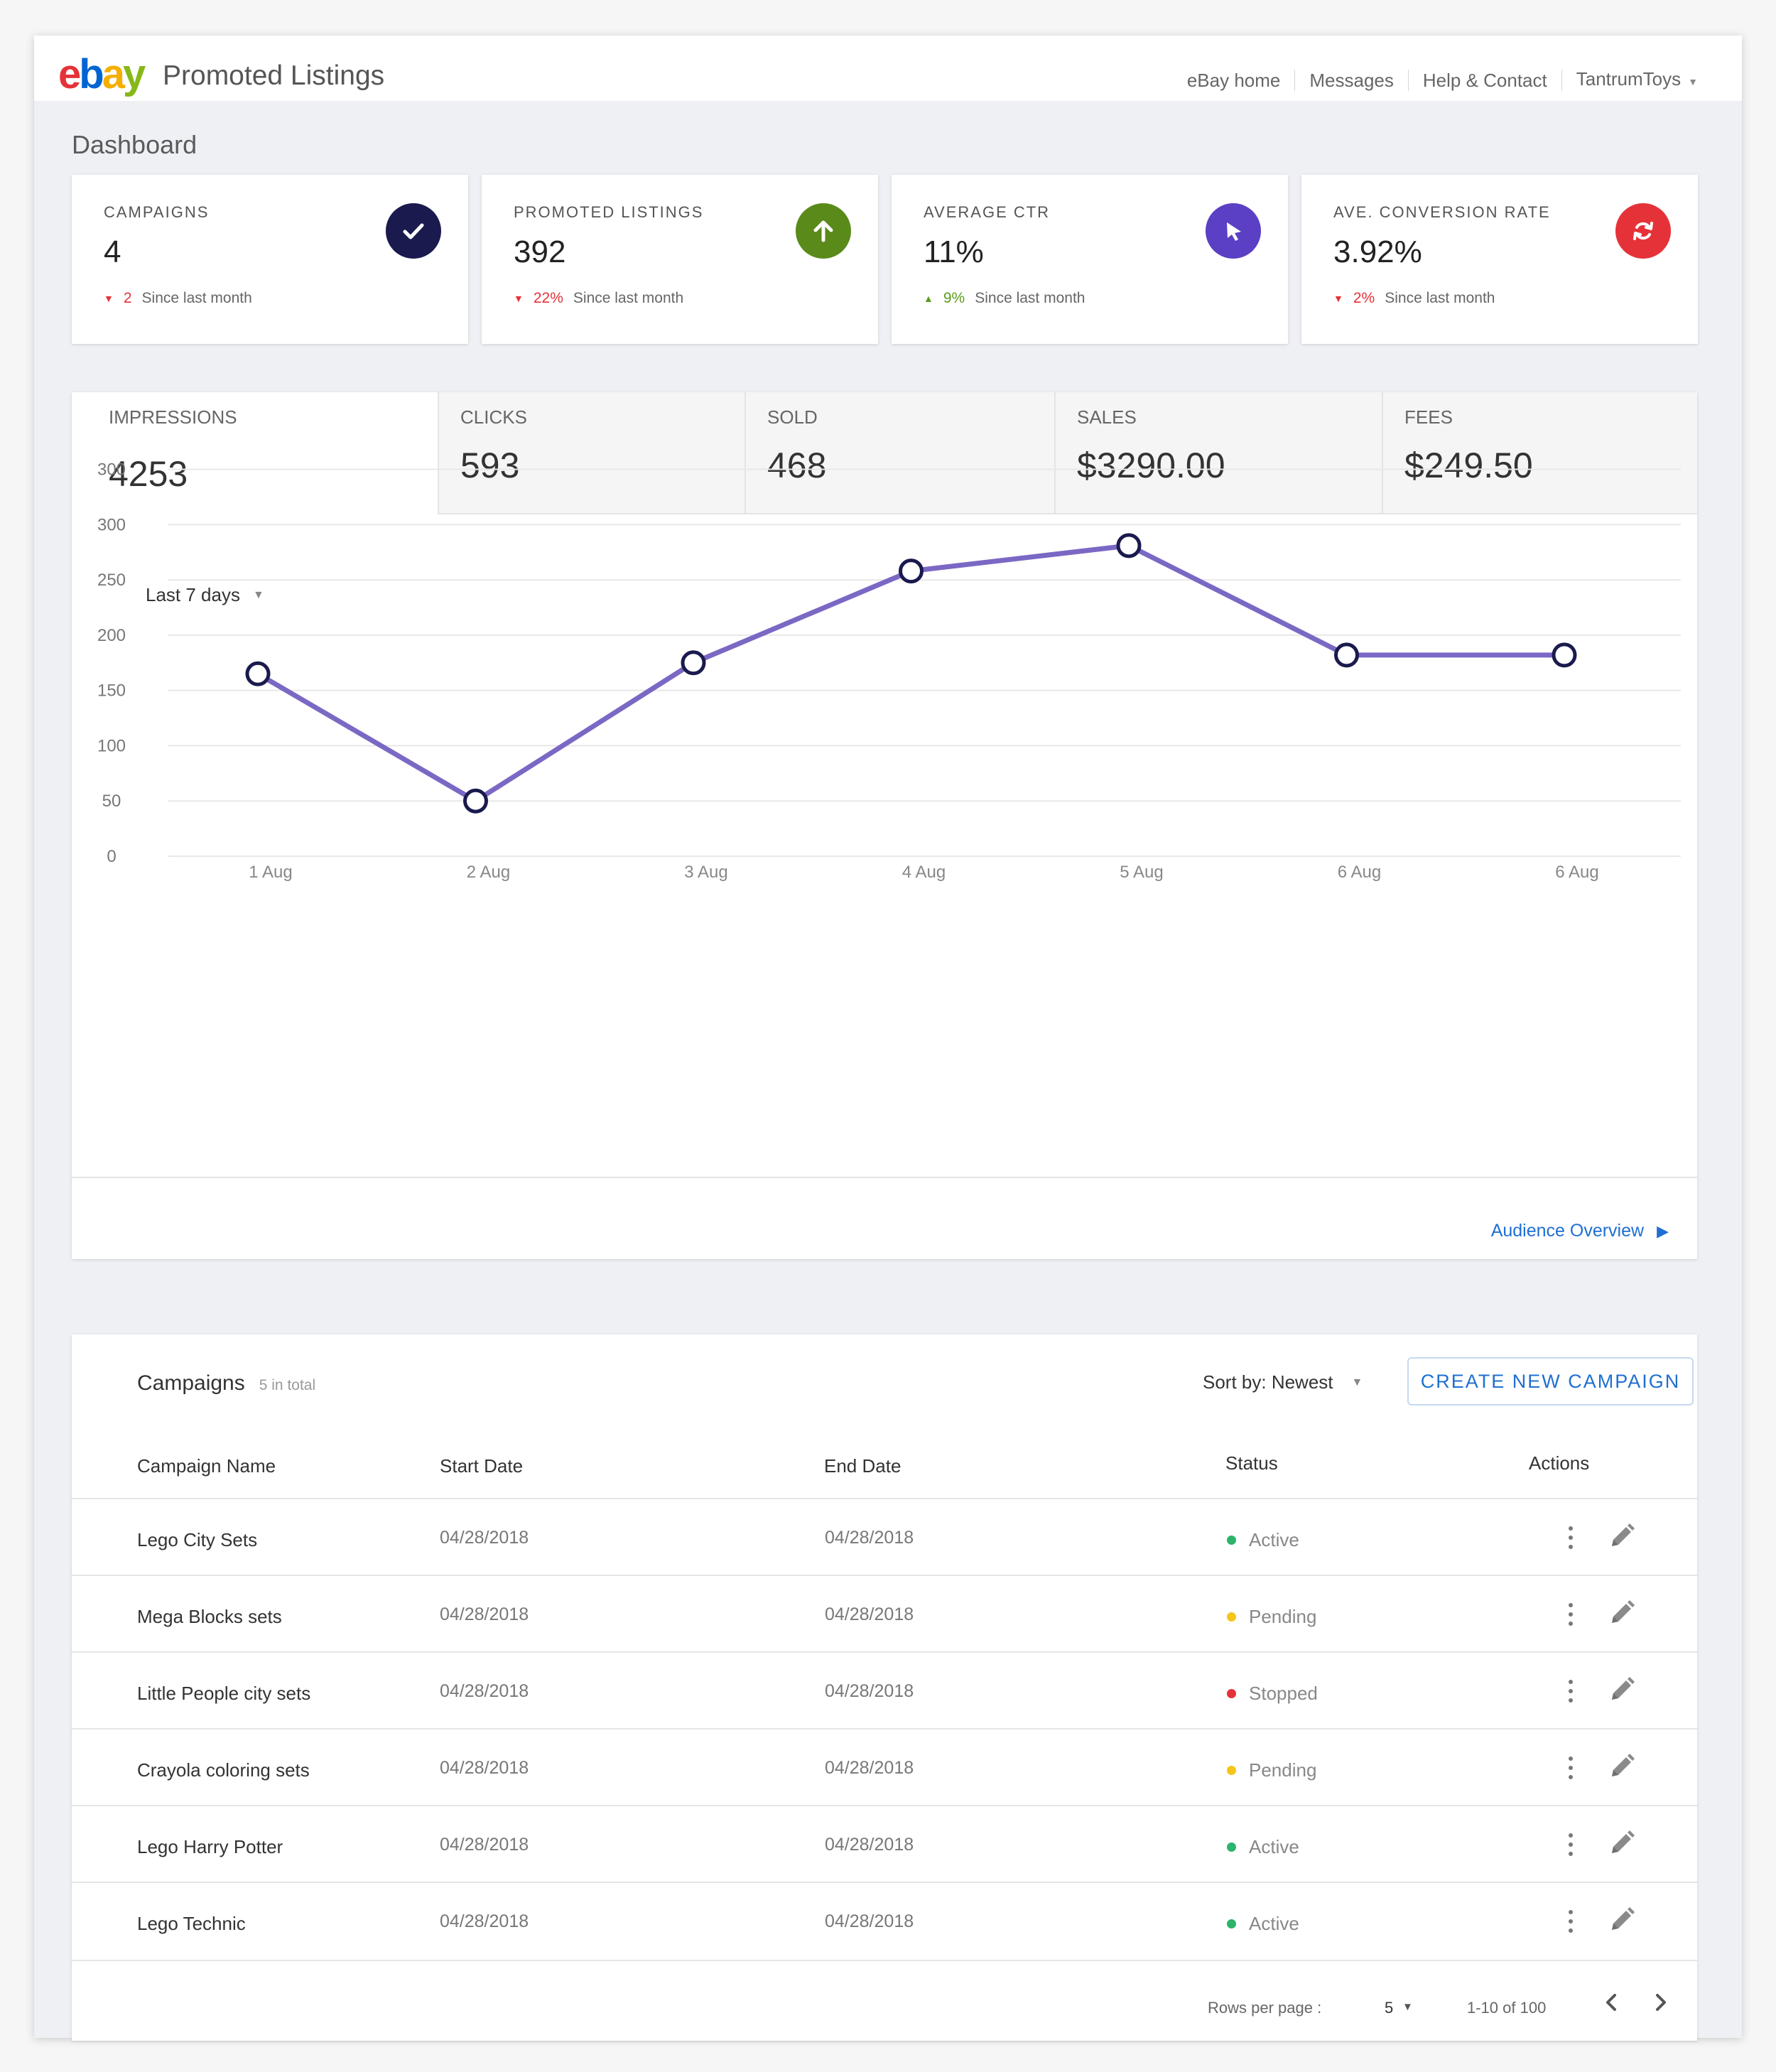 Image resolution: width=1776 pixels, height=2072 pixels. What do you see at coordinates (1377, 251) in the screenshot?
I see `stat-value: 3.92%` at bounding box center [1377, 251].